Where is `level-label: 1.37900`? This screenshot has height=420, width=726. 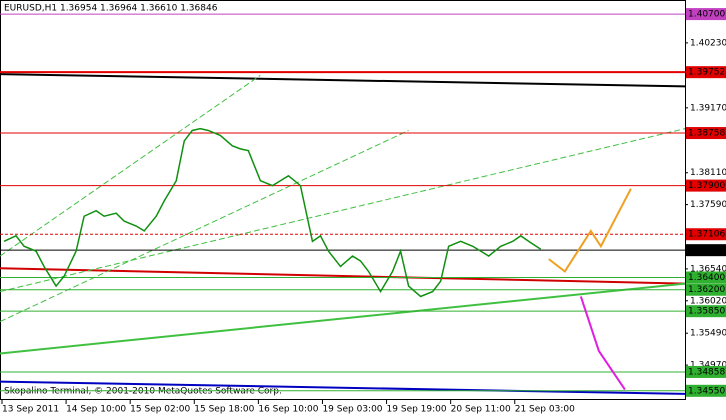 level-label: 1.37900 is located at coordinates (706, 186).